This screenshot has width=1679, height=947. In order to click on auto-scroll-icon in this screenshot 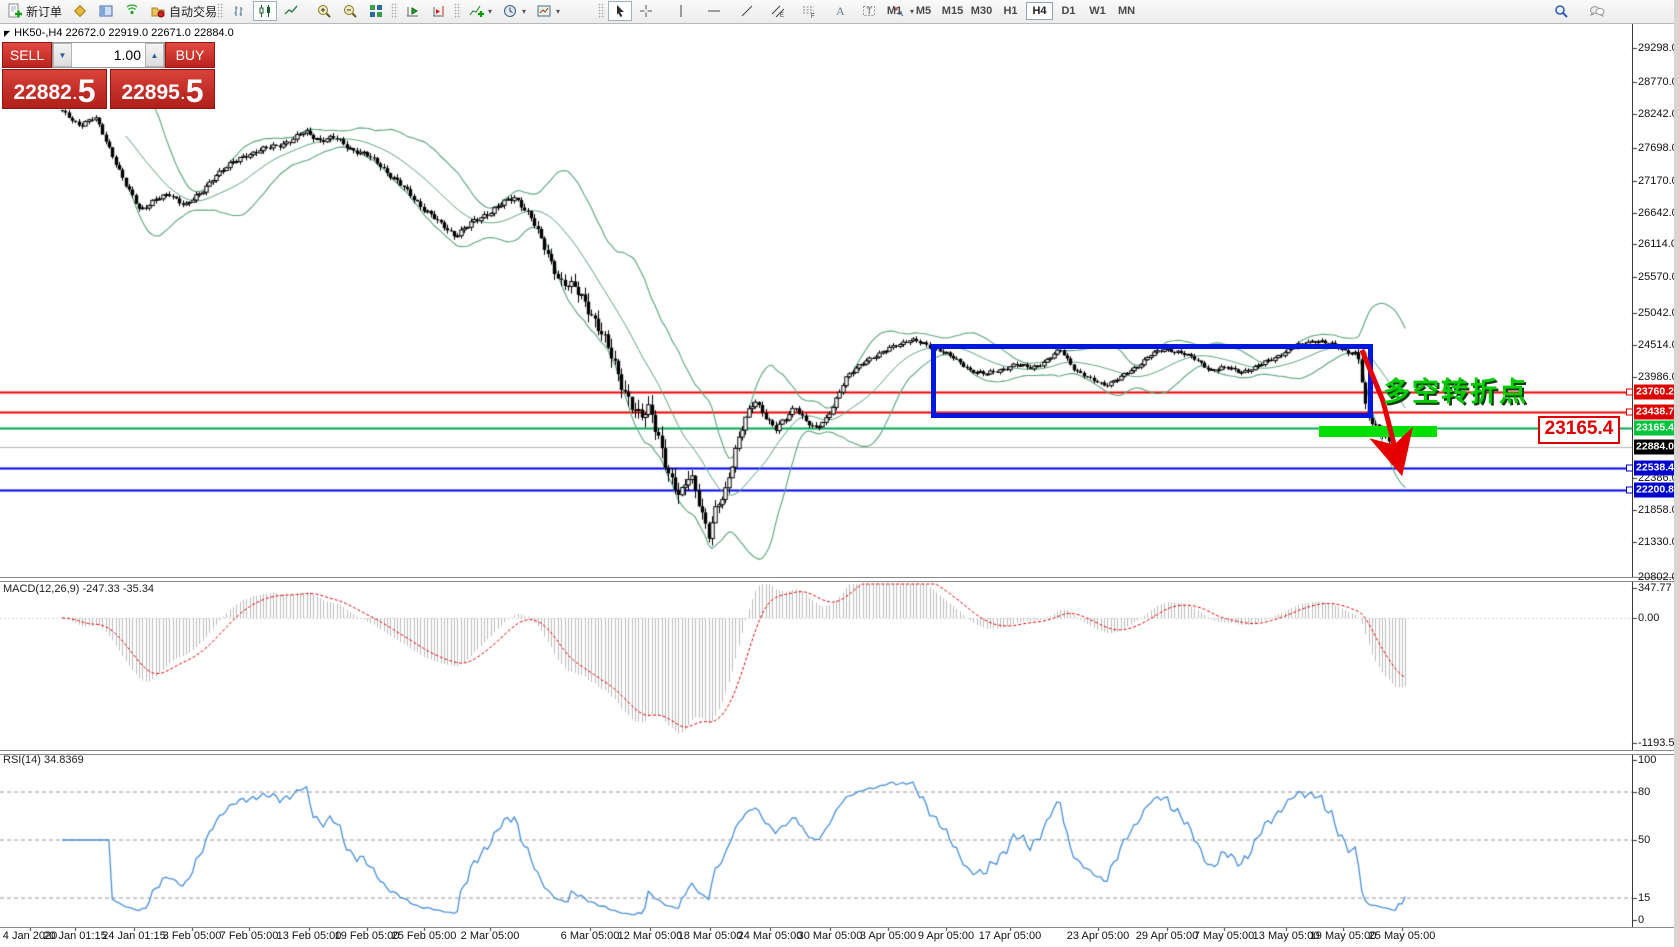, I will do `click(413, 11)`.